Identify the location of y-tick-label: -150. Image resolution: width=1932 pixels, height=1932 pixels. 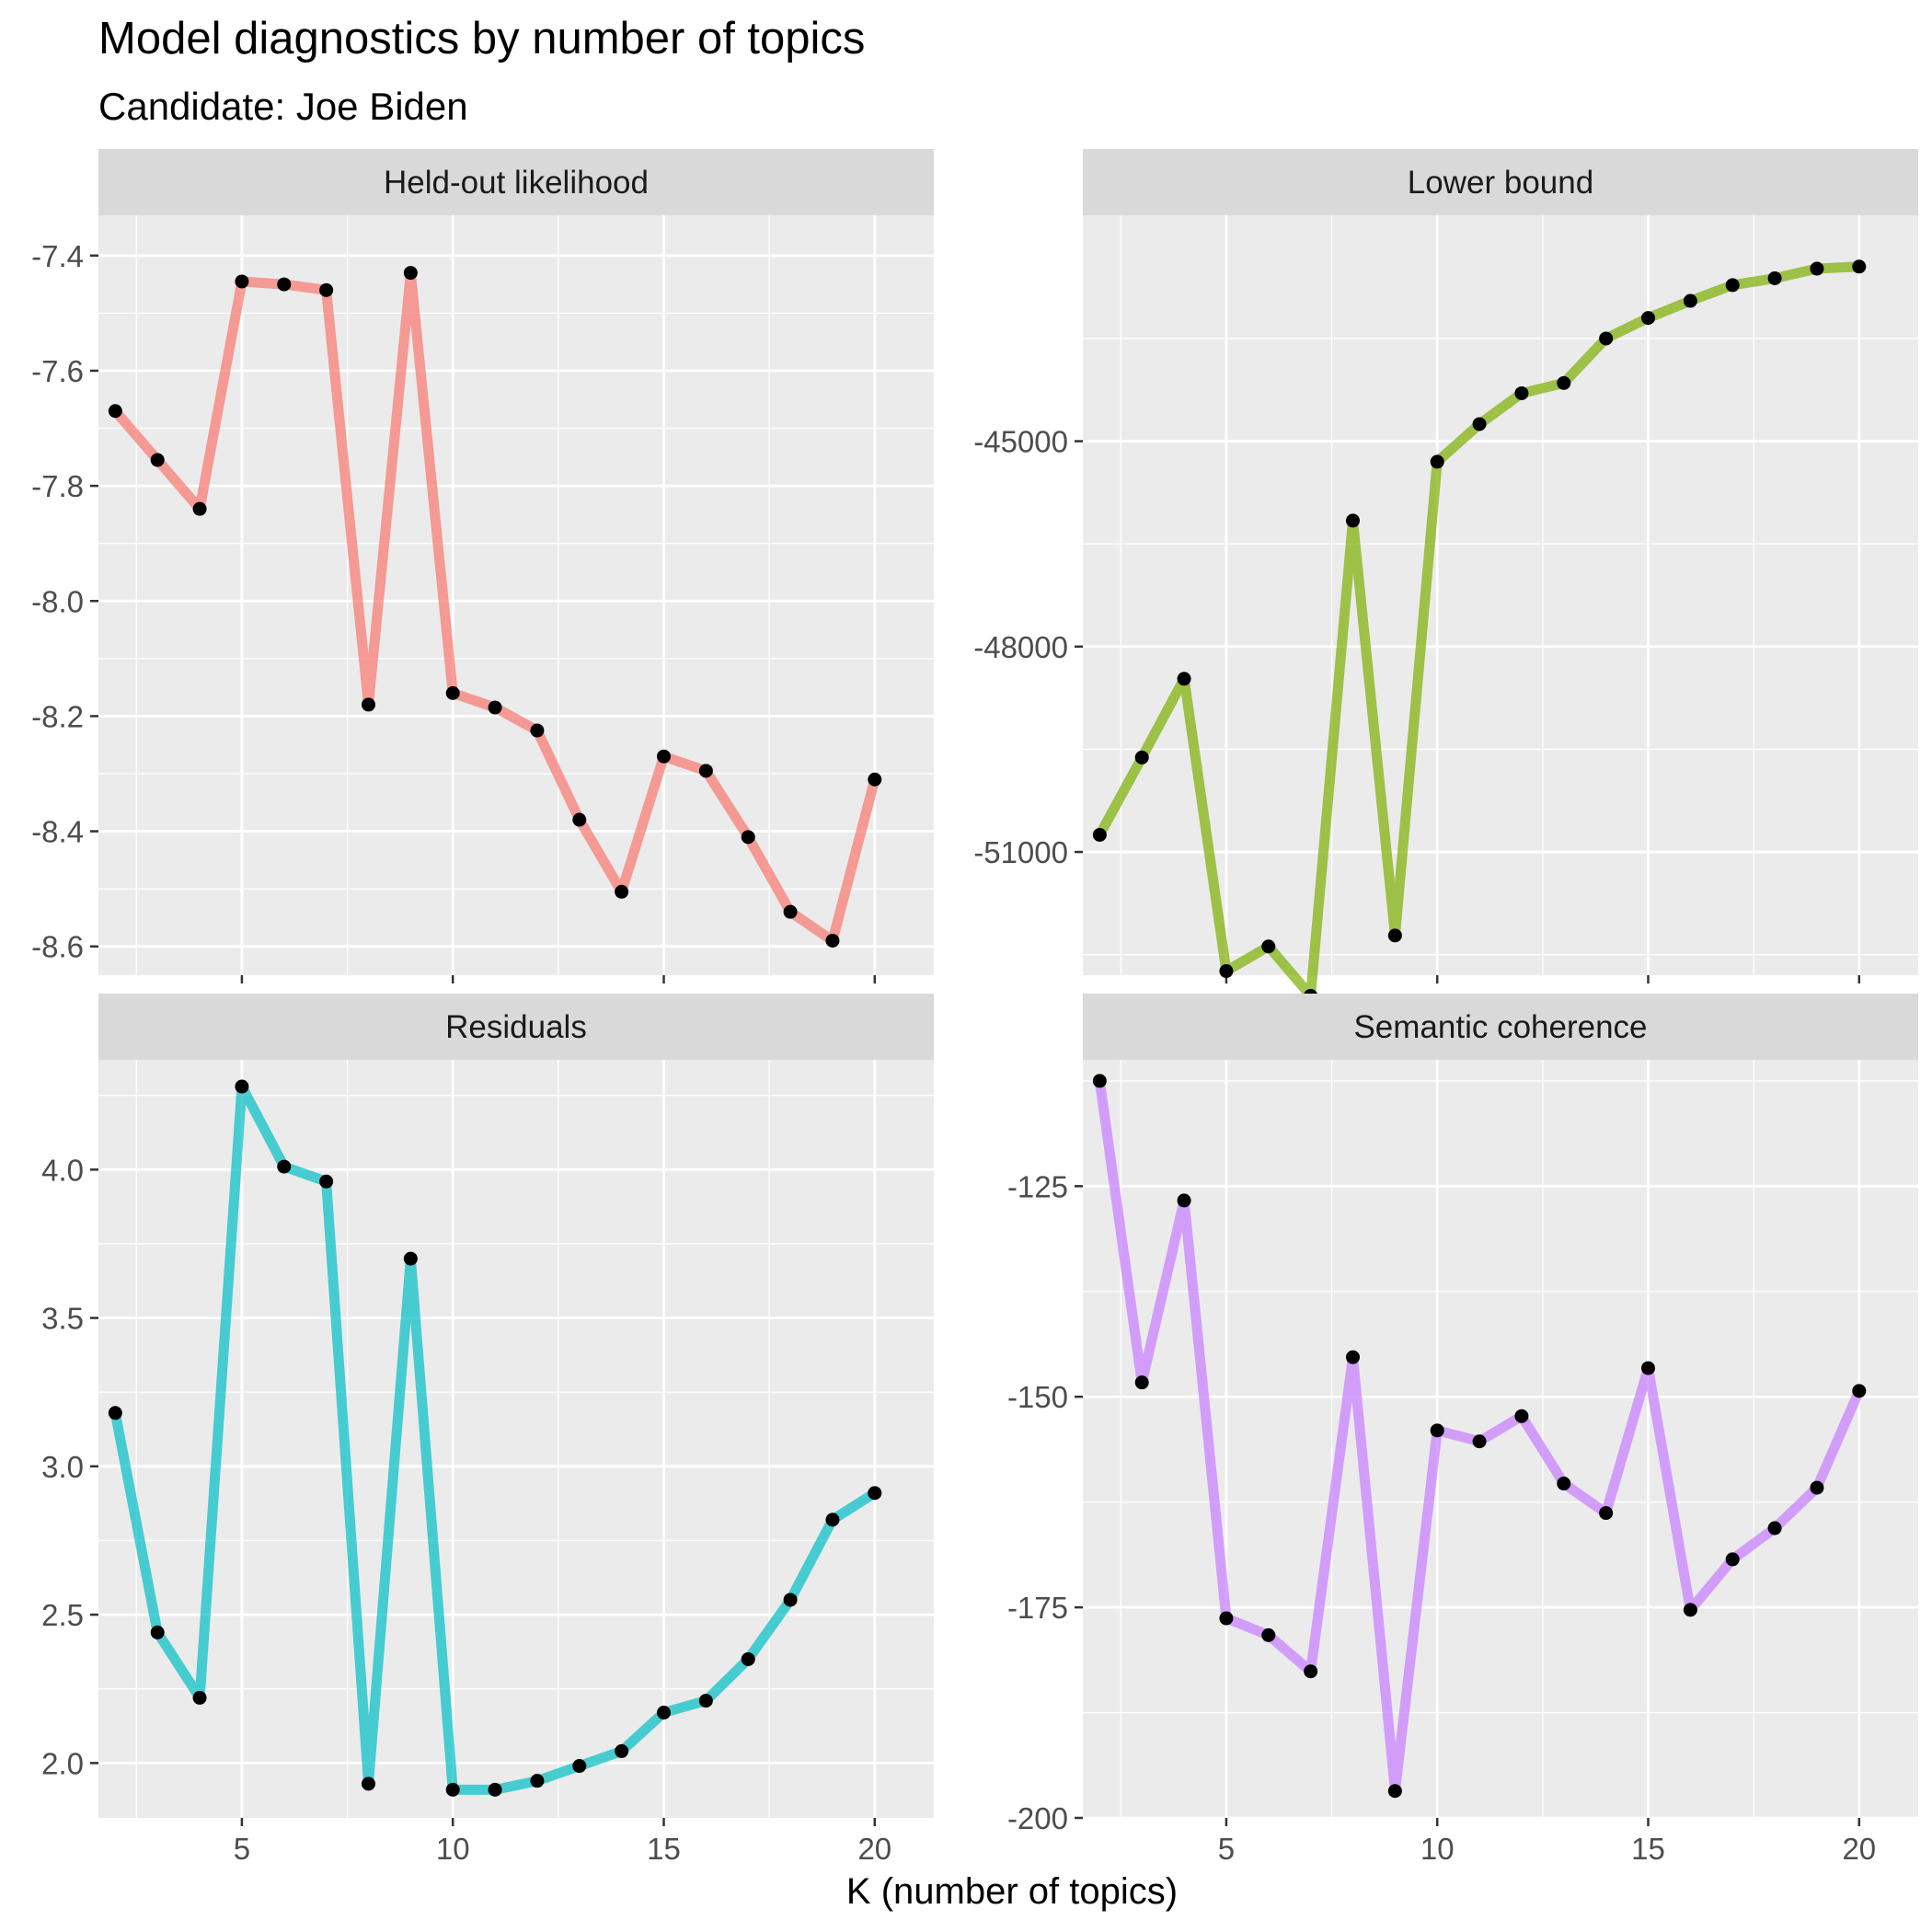
(1037, 1397).